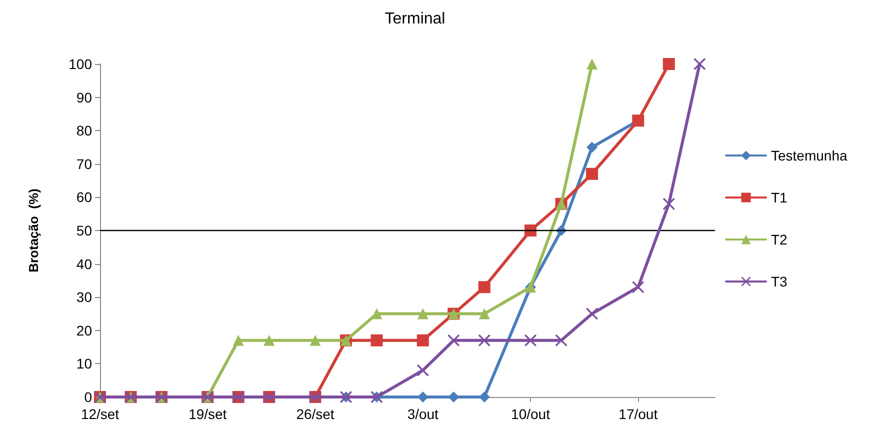 The width and height of the screenshot is (887, 437). What do you see at coordinates (779, 240) in the screenshot?
I see `legend-label: T2` at bounding box center [779, 240].